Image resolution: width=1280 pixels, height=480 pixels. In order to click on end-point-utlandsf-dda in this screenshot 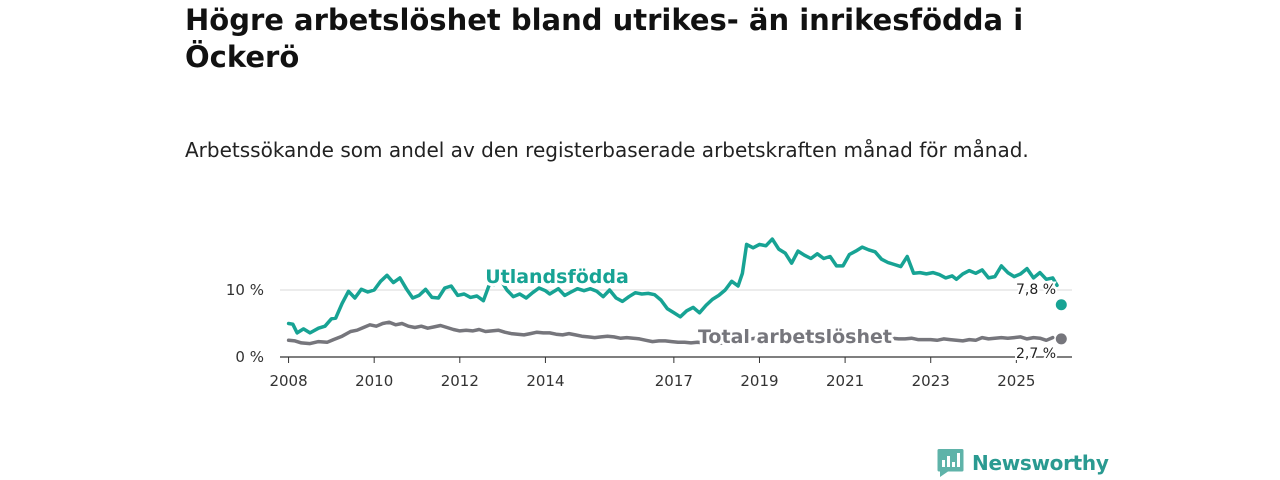, I will do `click(1061, 305)`.